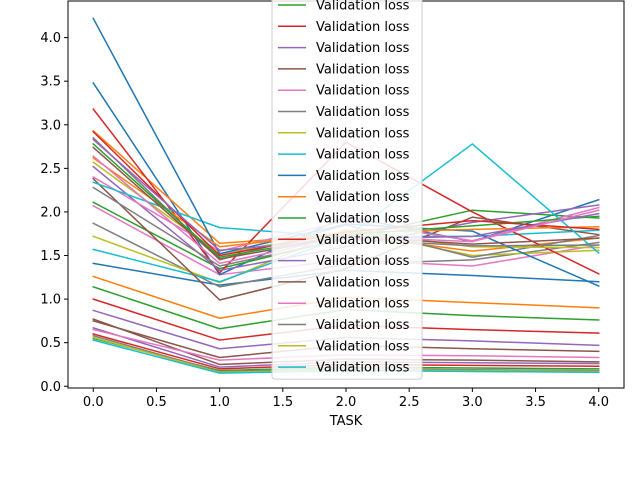 The height and width of the screenshot is (480, 640). What do you see at coordinates (50, 125) in the screenshot?
I see `y-tick-label: 3.0` at bounding box center [50, 125].